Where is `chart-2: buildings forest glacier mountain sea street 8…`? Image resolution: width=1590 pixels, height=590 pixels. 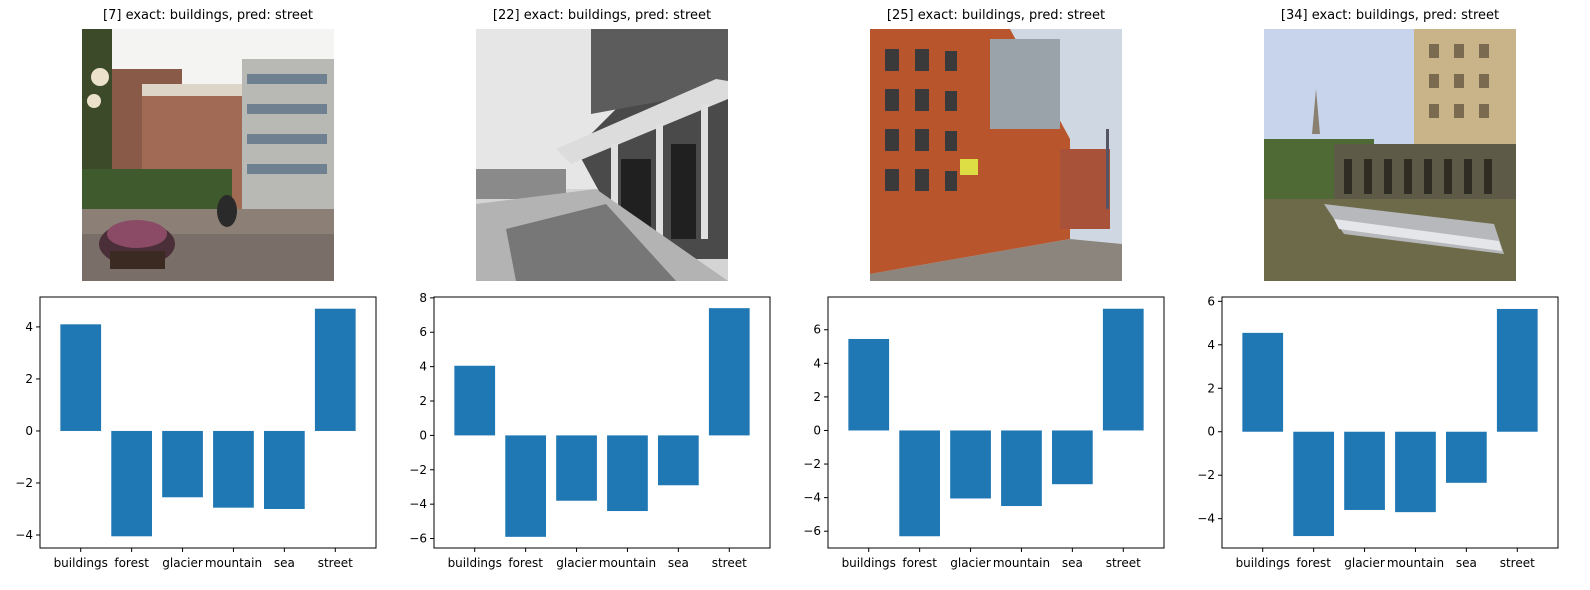 chart-2: buildings forest glacier mountain sea street 8… is located at coordinates (590, 430).